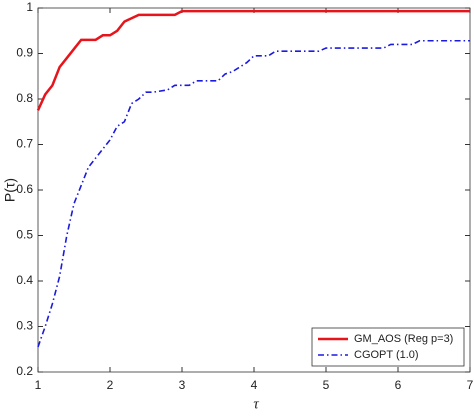 The height and width of the screenshot is (417, 474). Describe the element at coordinates (256, 404) in the screenshot. I see `x-axis-label: τ` at that location.